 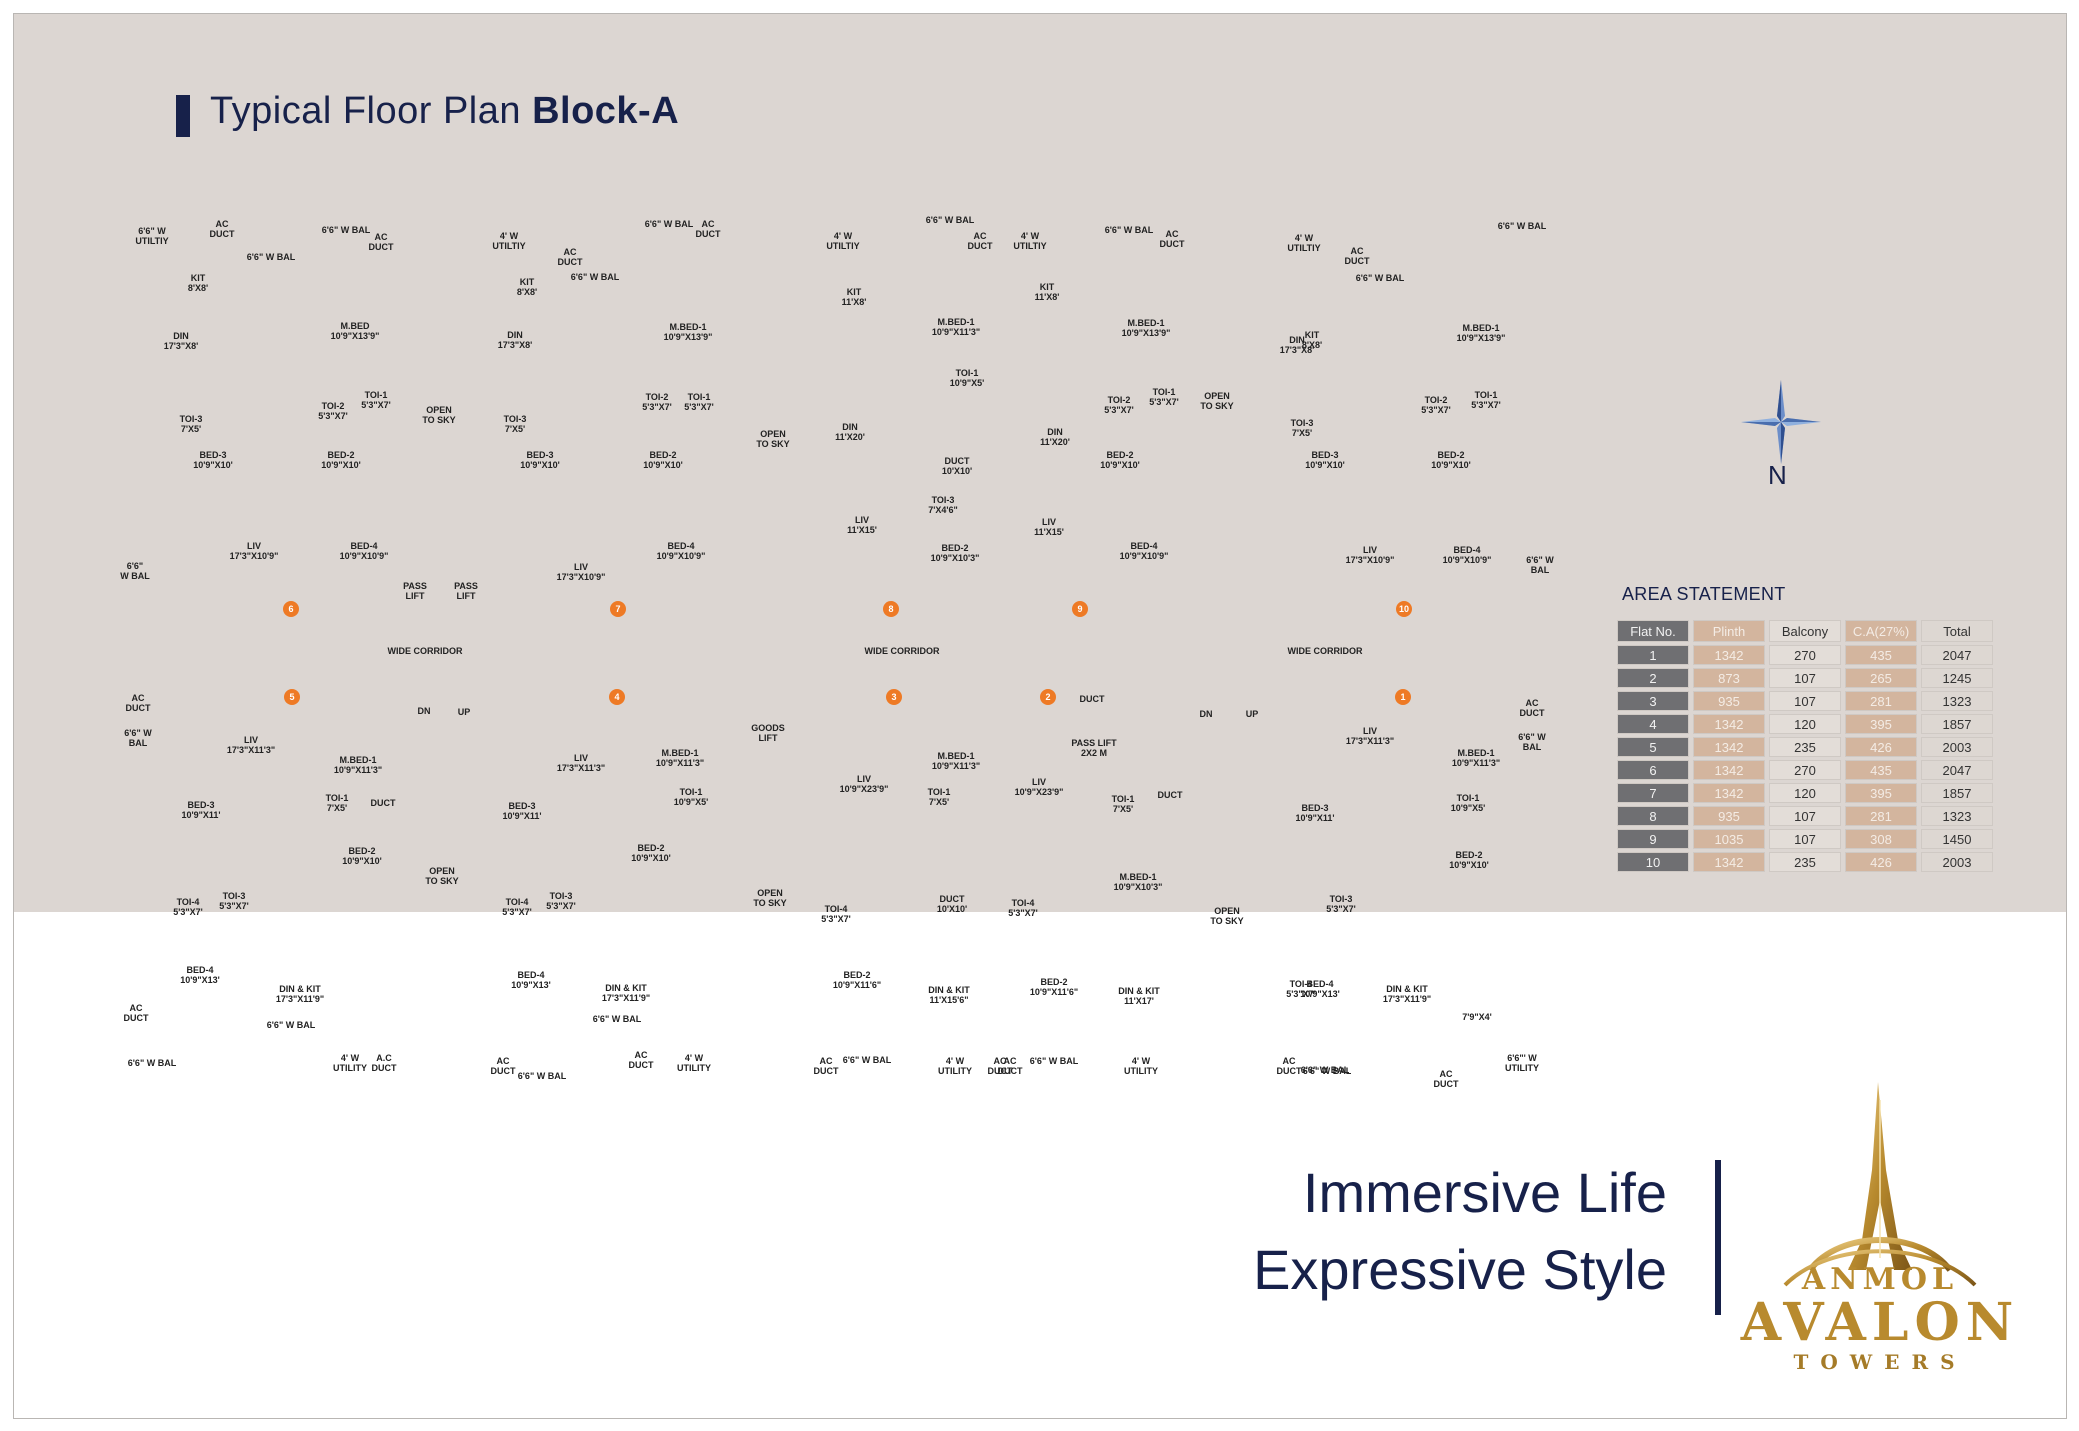 What do you see at coordinates (864, 784) in the screenshot?
I see `room-label: LIV 10'9"X23'9"` at bounding box center [864, 784].